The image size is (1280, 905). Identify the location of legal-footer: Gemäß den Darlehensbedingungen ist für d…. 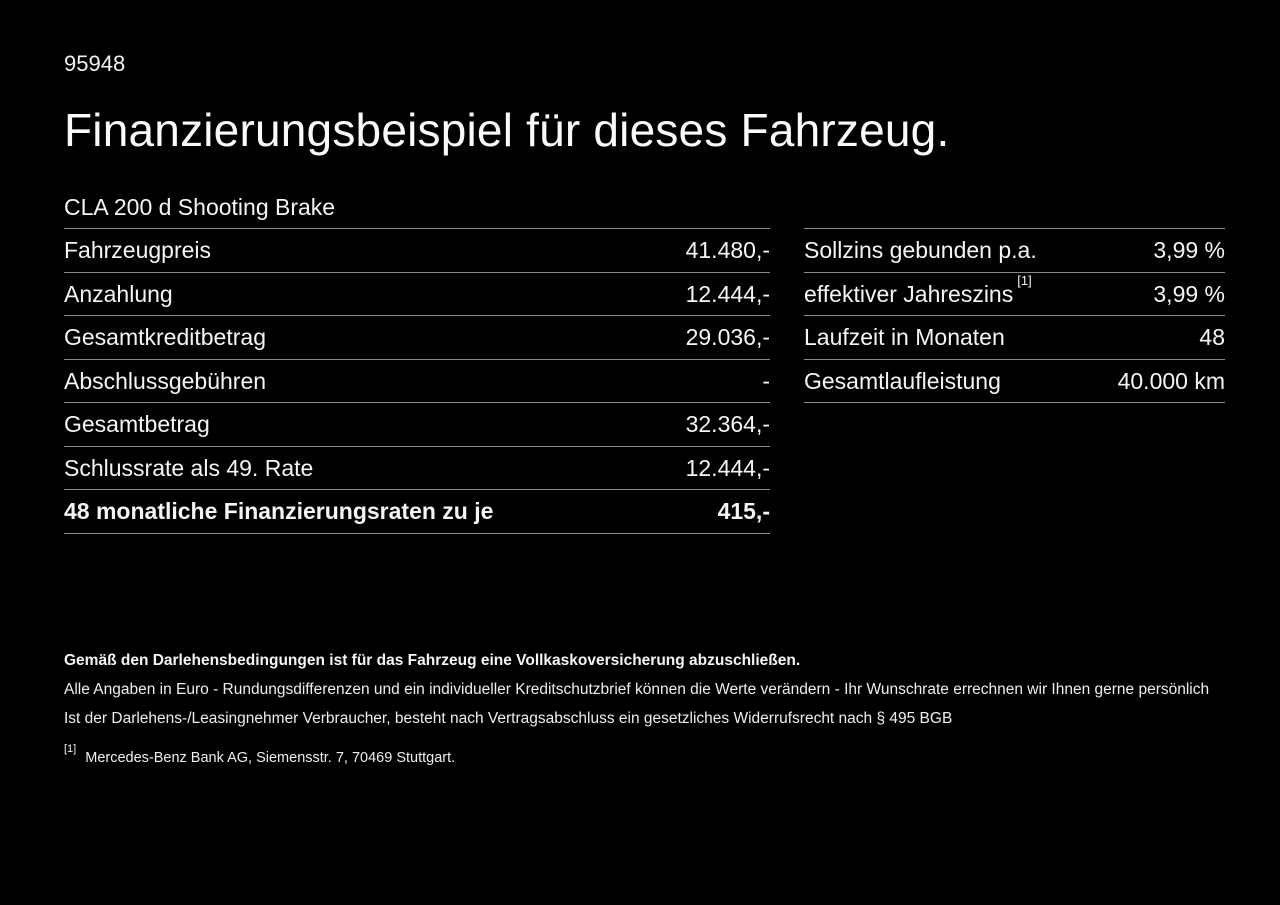
(644, 709).